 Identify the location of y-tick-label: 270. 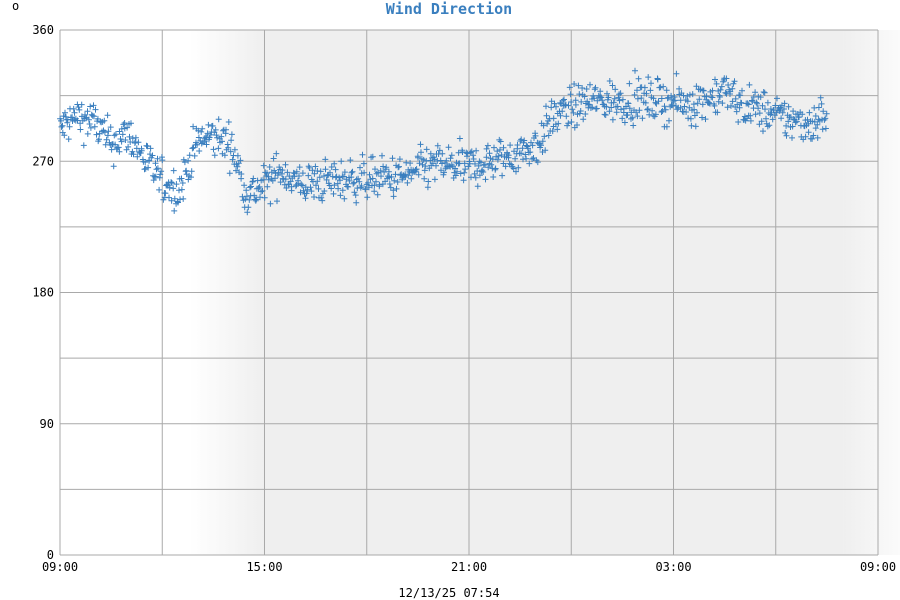
(43, 161).